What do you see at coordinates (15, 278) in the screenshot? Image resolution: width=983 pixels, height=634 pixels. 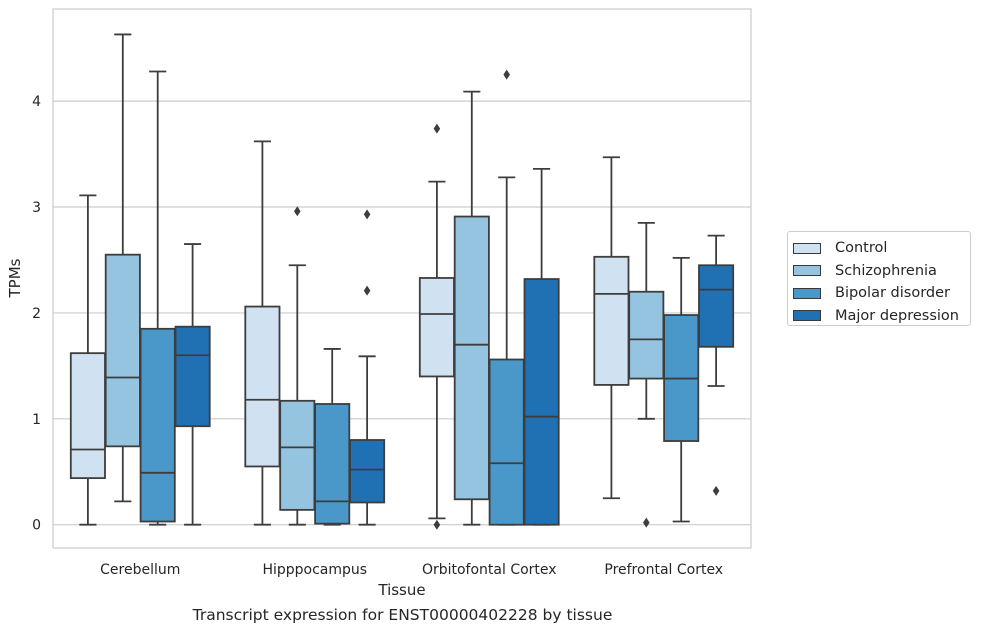 I see `y-axis-label: TPMs` at bounding box center [15, 278].